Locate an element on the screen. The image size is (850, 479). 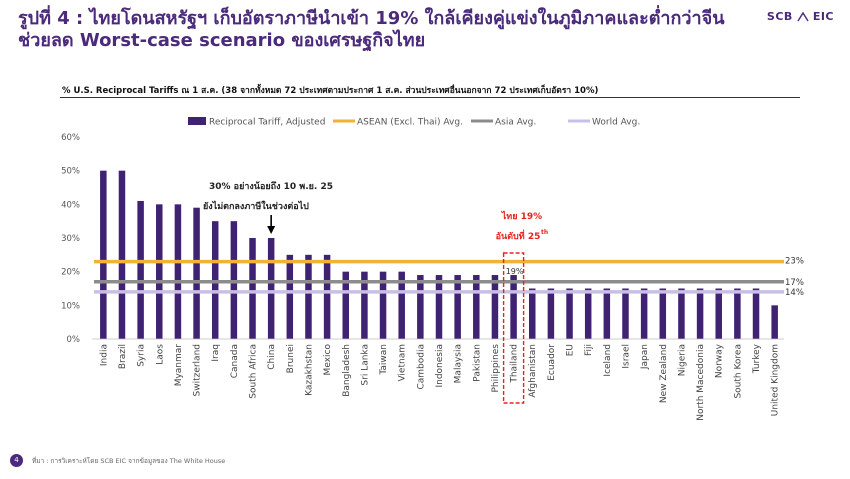
legend-label-3: World Avg. is located at coordinates (616, 123).